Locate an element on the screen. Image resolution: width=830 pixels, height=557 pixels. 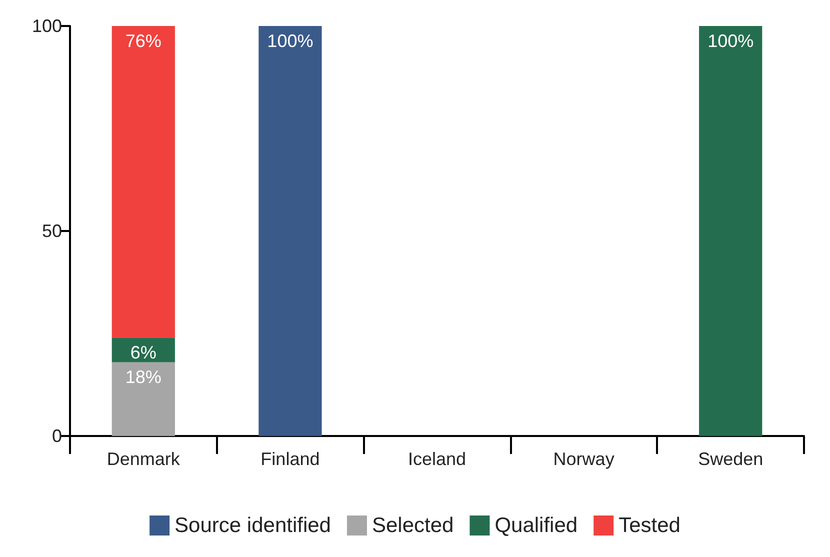
legend-label: Tested is located at coordinates (649, 525).